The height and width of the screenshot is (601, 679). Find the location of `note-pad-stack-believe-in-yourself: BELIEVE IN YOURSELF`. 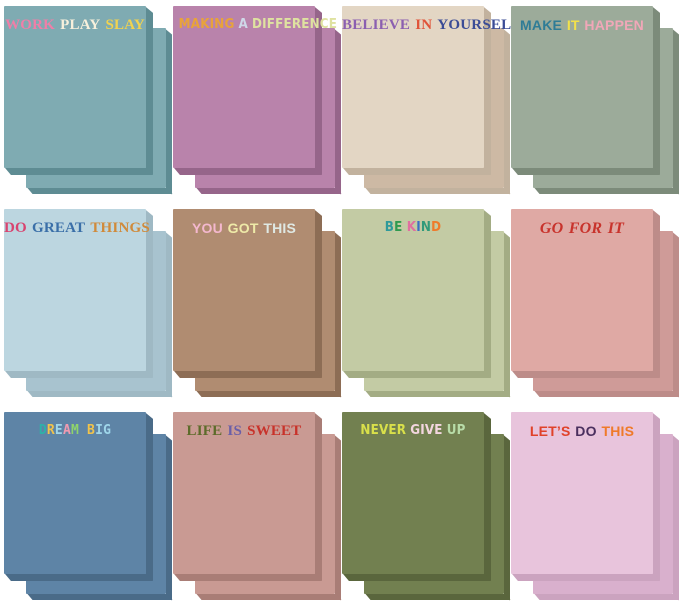

note-pad-stack-believe-in-yourself: BELIEVE IN YOURSELF is located at coordinates (431, 100).